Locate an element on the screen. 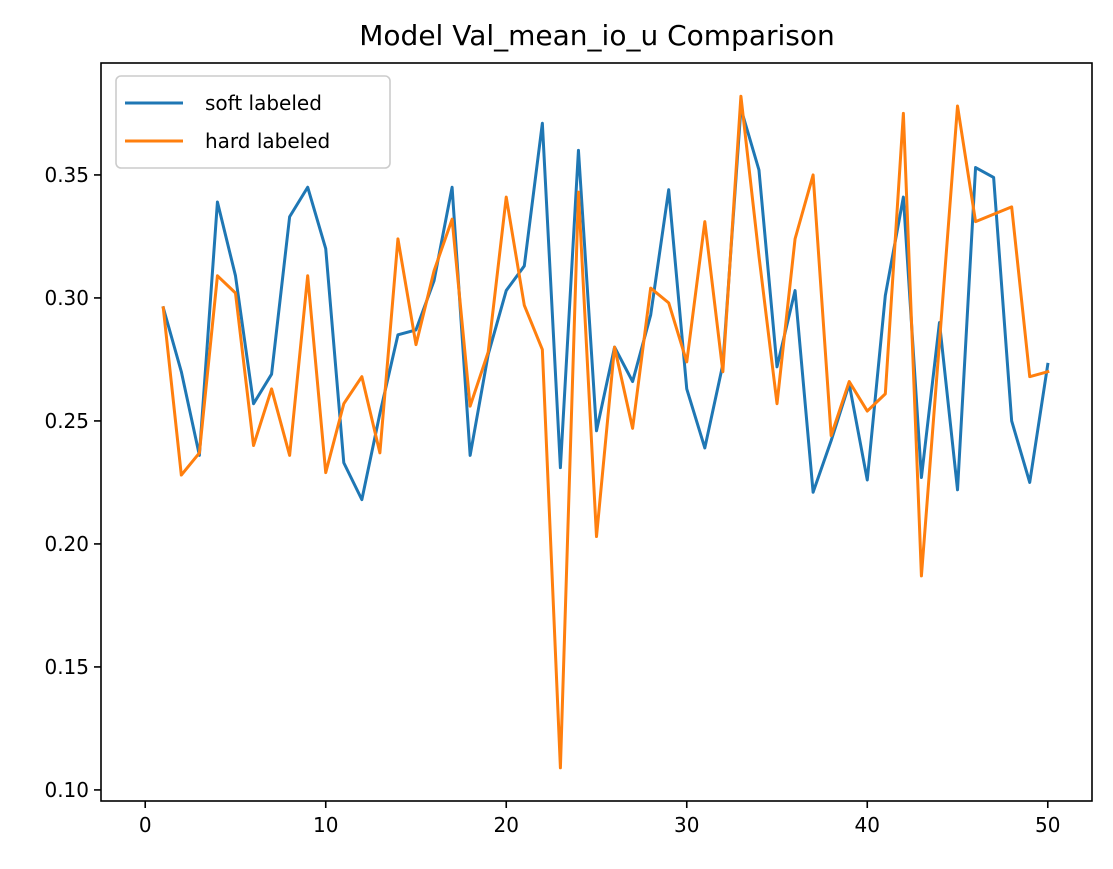 The image size is (1113, 869). y-tick-label: 0.15 is located at coordinates (66, 667).